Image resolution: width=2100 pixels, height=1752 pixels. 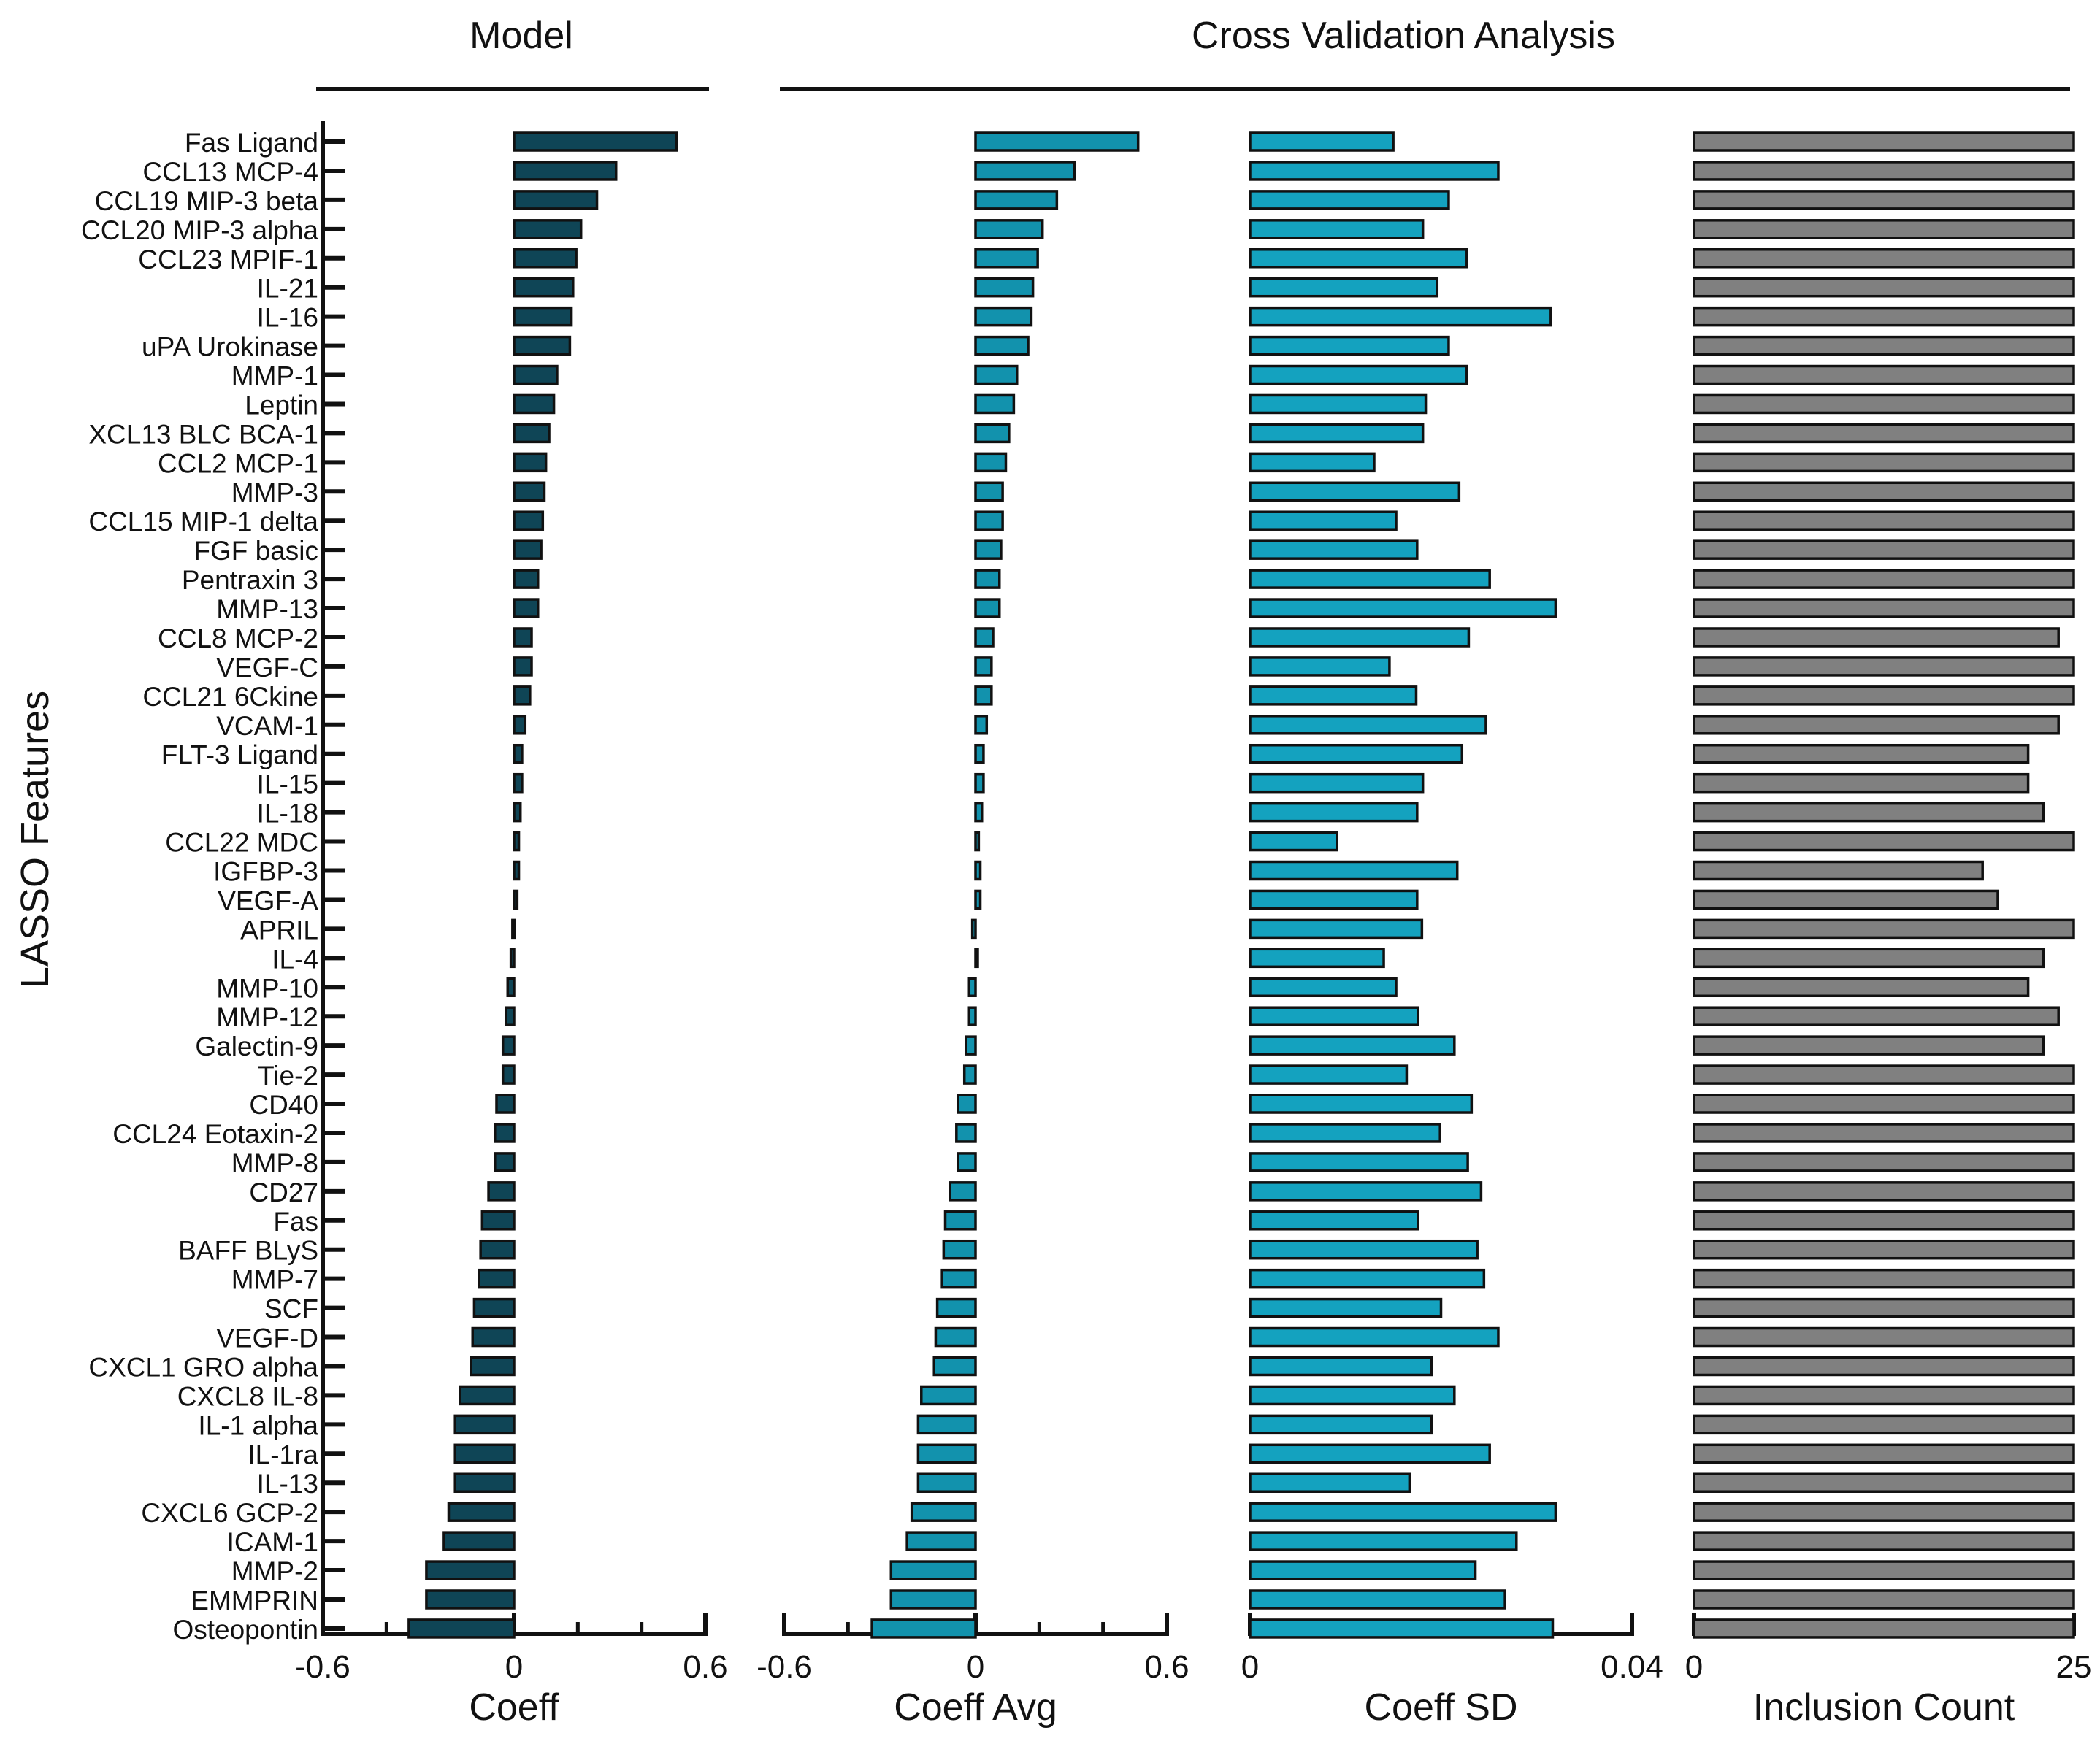 I want to click on cv-coeff-sd-bar-osteopontin, so click(x=1402, y=1628).